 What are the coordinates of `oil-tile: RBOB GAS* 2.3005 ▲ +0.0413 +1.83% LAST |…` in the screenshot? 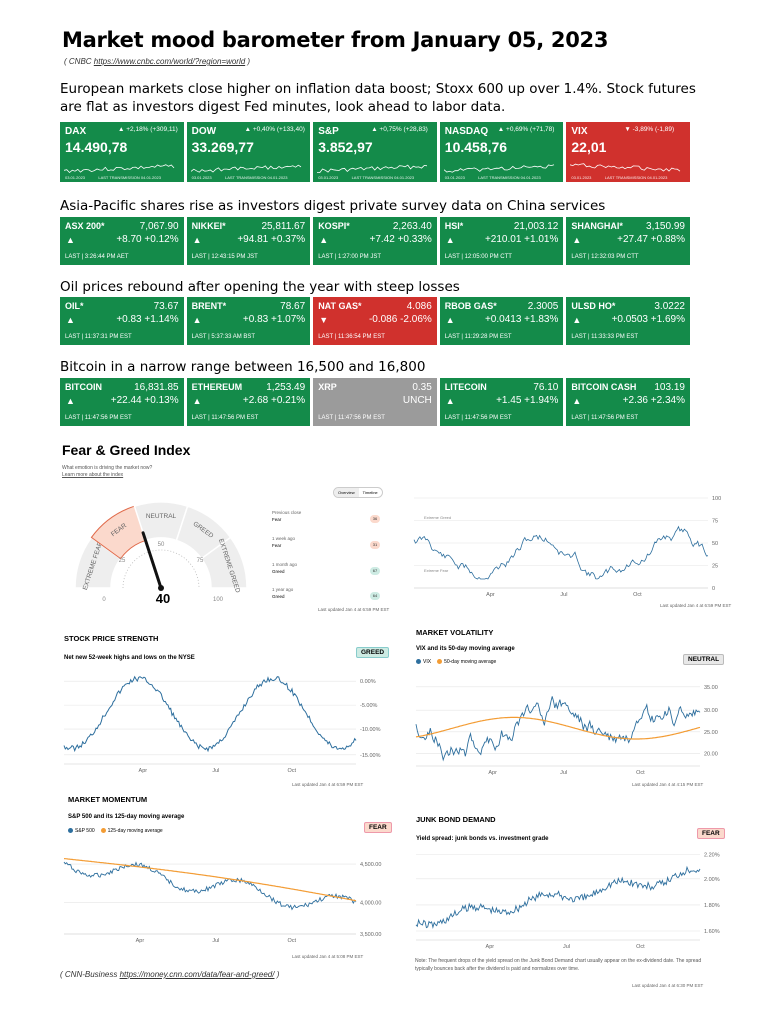 It's located at (501, 321).